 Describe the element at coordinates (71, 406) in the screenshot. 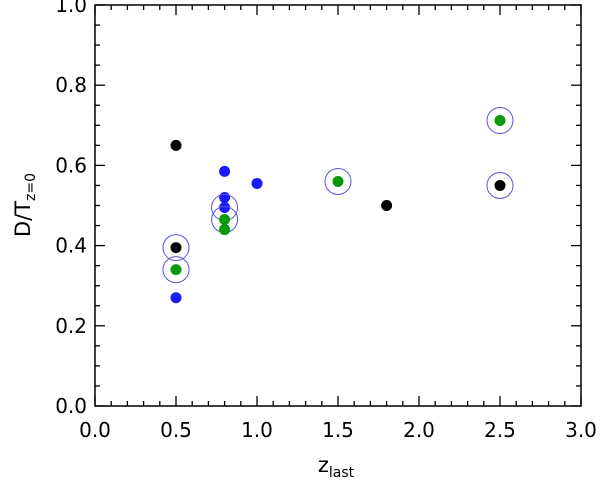

I see `y-tick-label: 0.0` at that location.